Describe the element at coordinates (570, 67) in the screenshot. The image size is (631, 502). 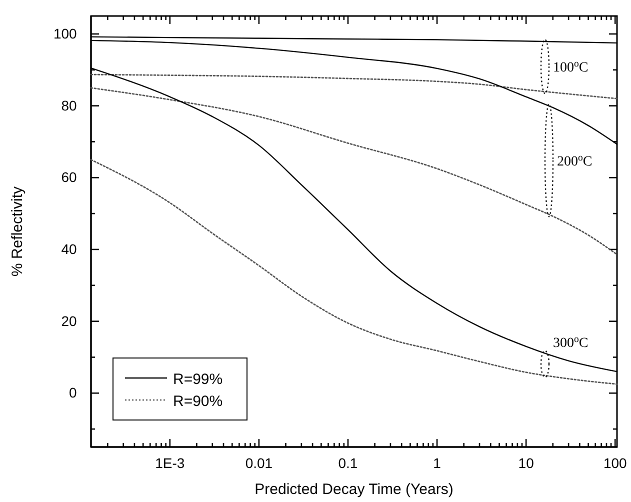
I see `annotation: 100$^{o}$C` at that location.